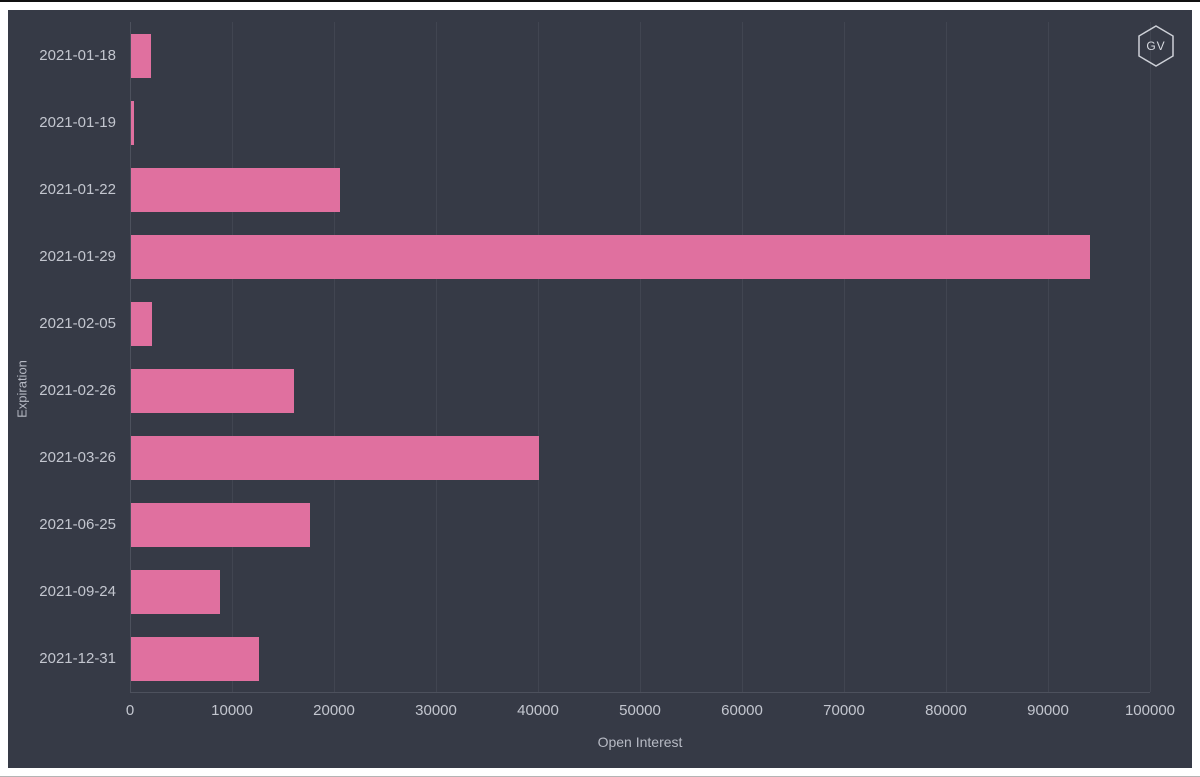 The width and height of the screenshot is (1200, 777). Describe the element at coordinates (334, 710) in the screenshot. I see `x-tick-label: 20000` at that location.